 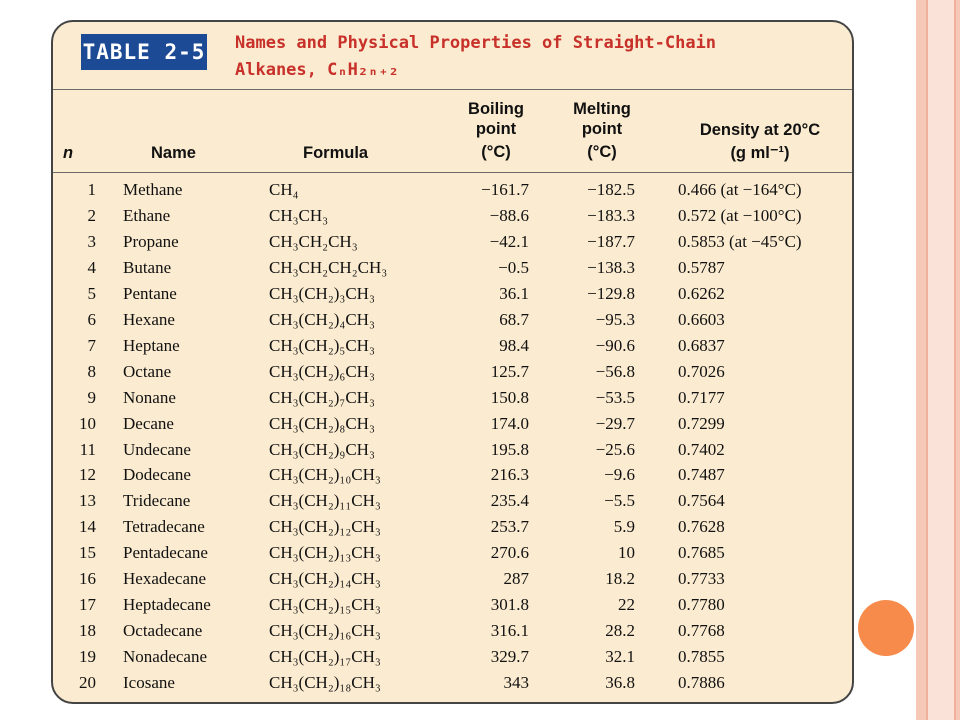 I want to click on table-row: 16 Hexadecane CH₃(CH₂)₁₄CH₃ 287 18.2 0.7733, so click(x=452, y=580).